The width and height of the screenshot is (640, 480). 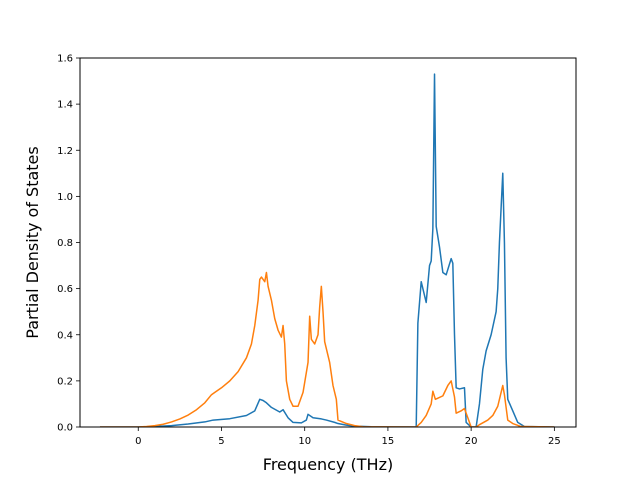 I want to click on y-tick-label: 0.0, so click(x=65, y=428).